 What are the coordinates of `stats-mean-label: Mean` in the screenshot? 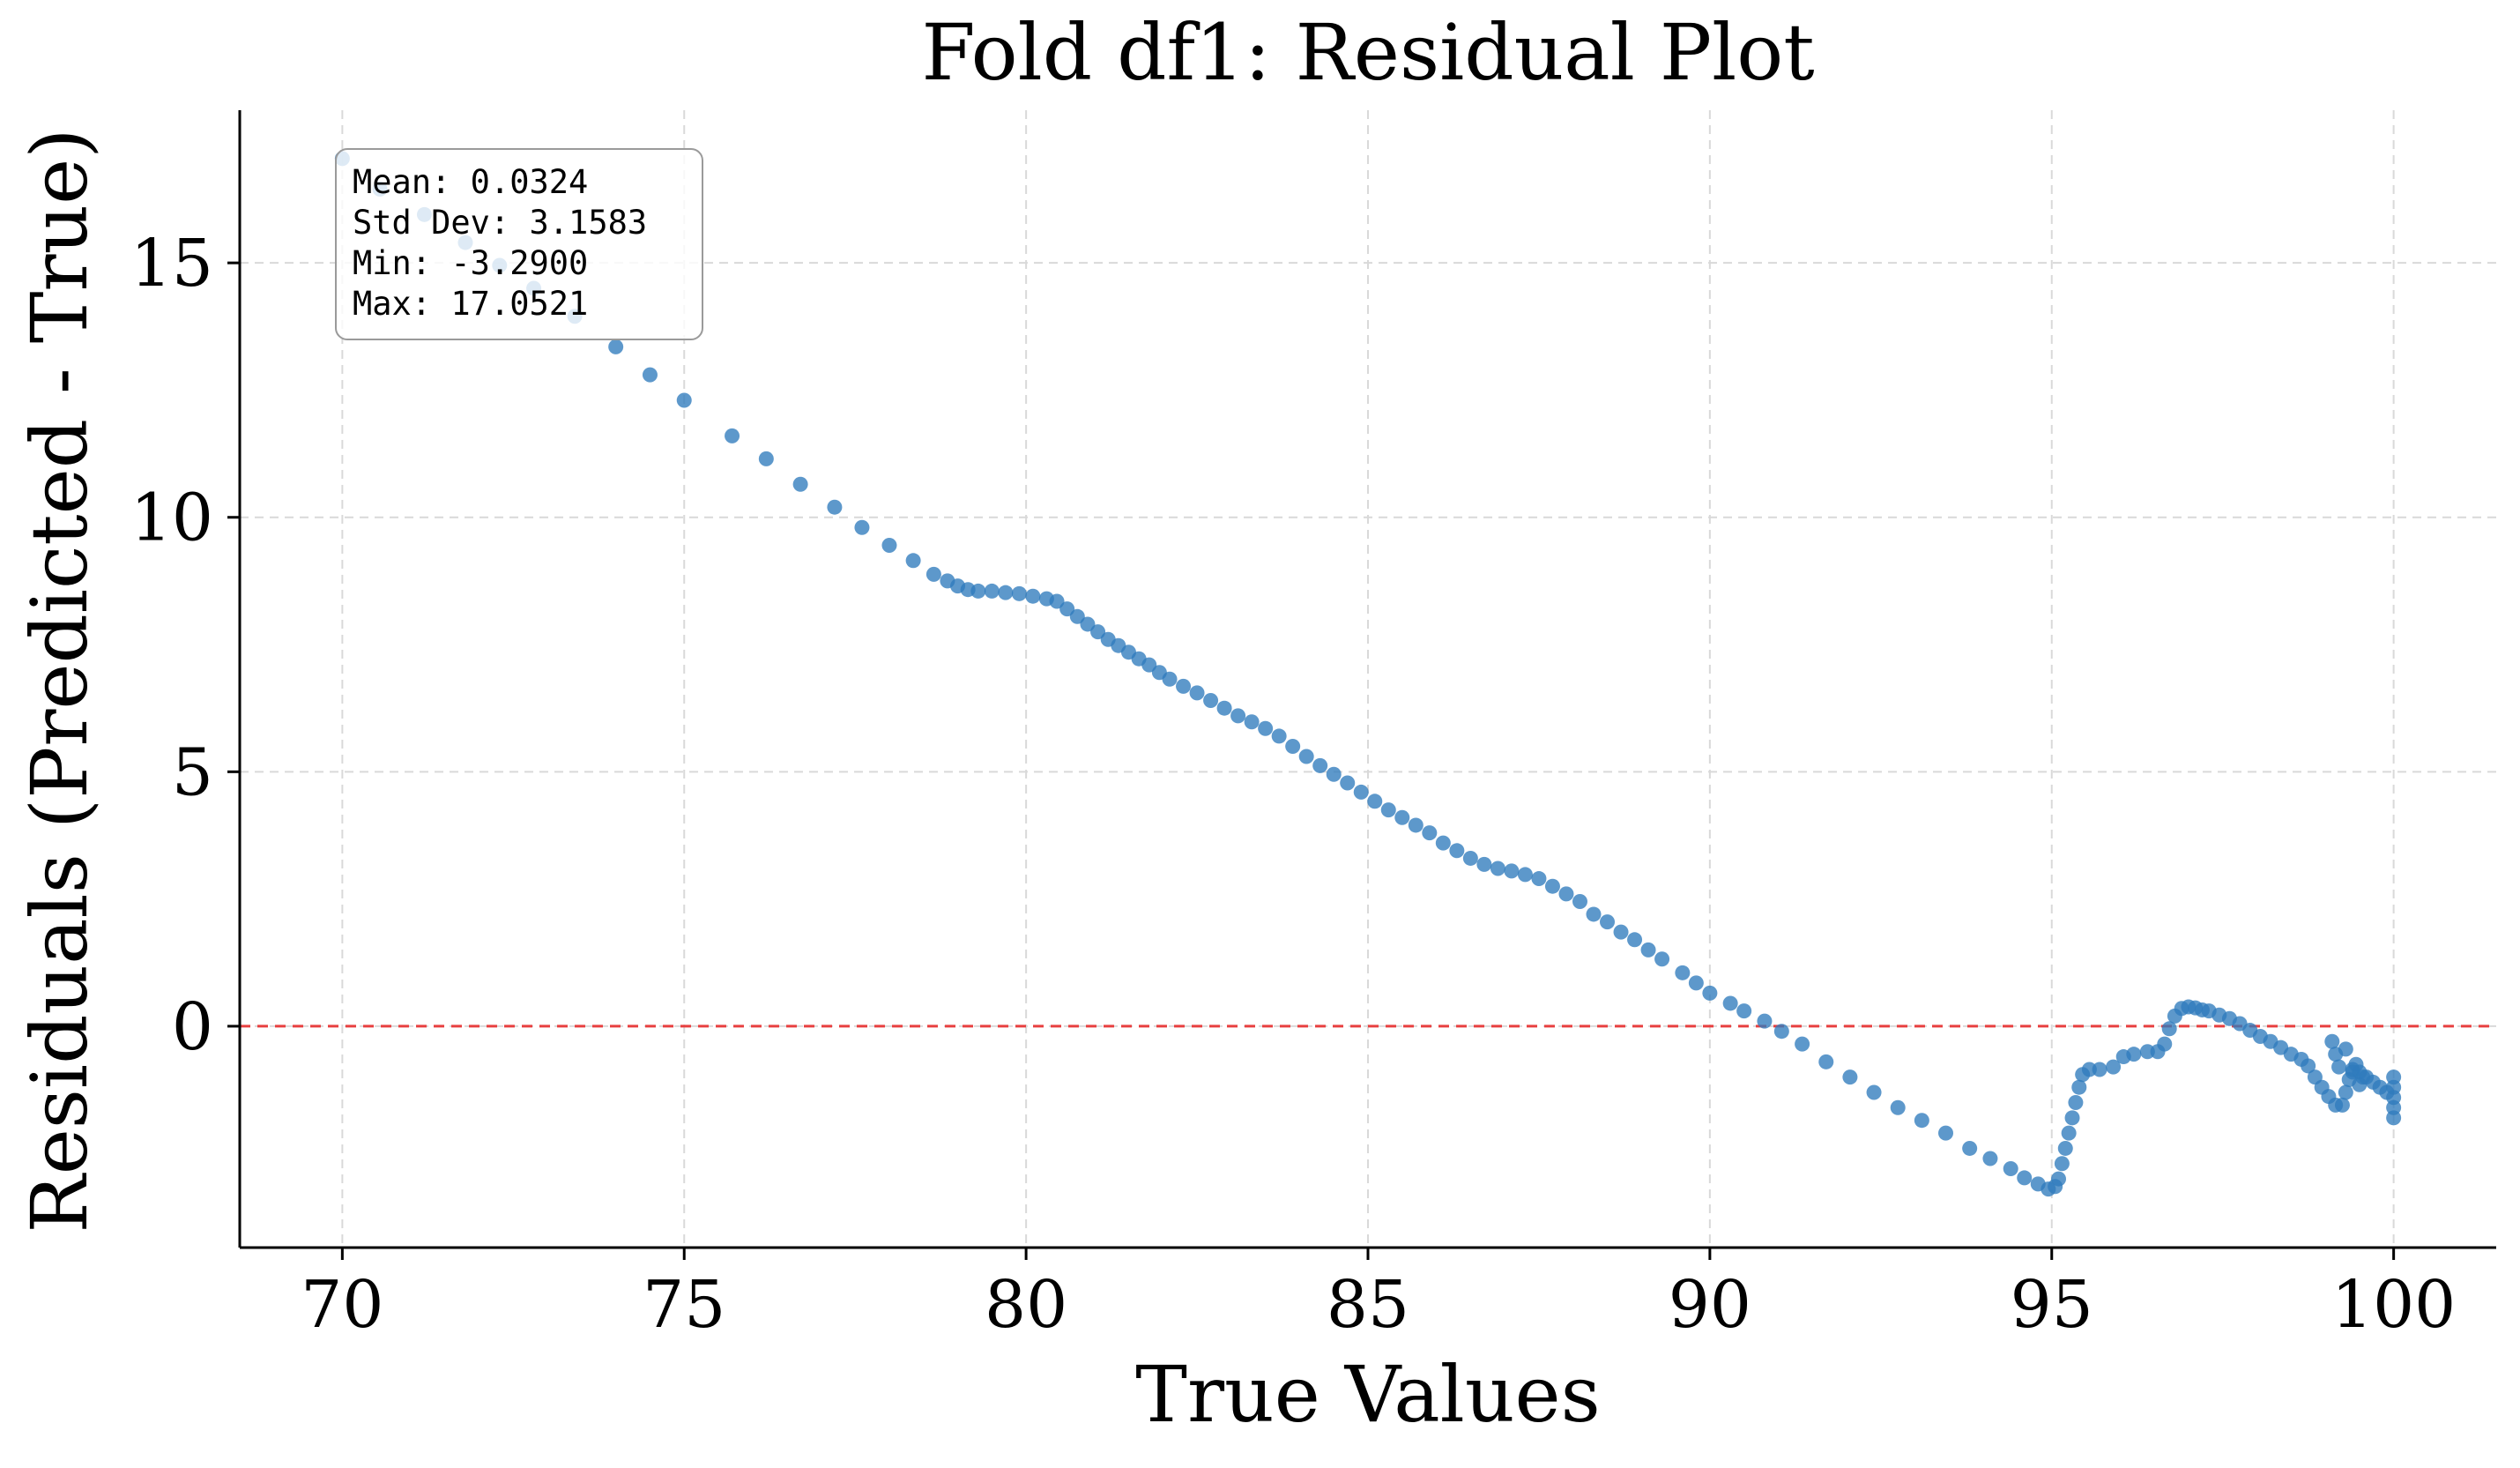 It's located at (392, 182).